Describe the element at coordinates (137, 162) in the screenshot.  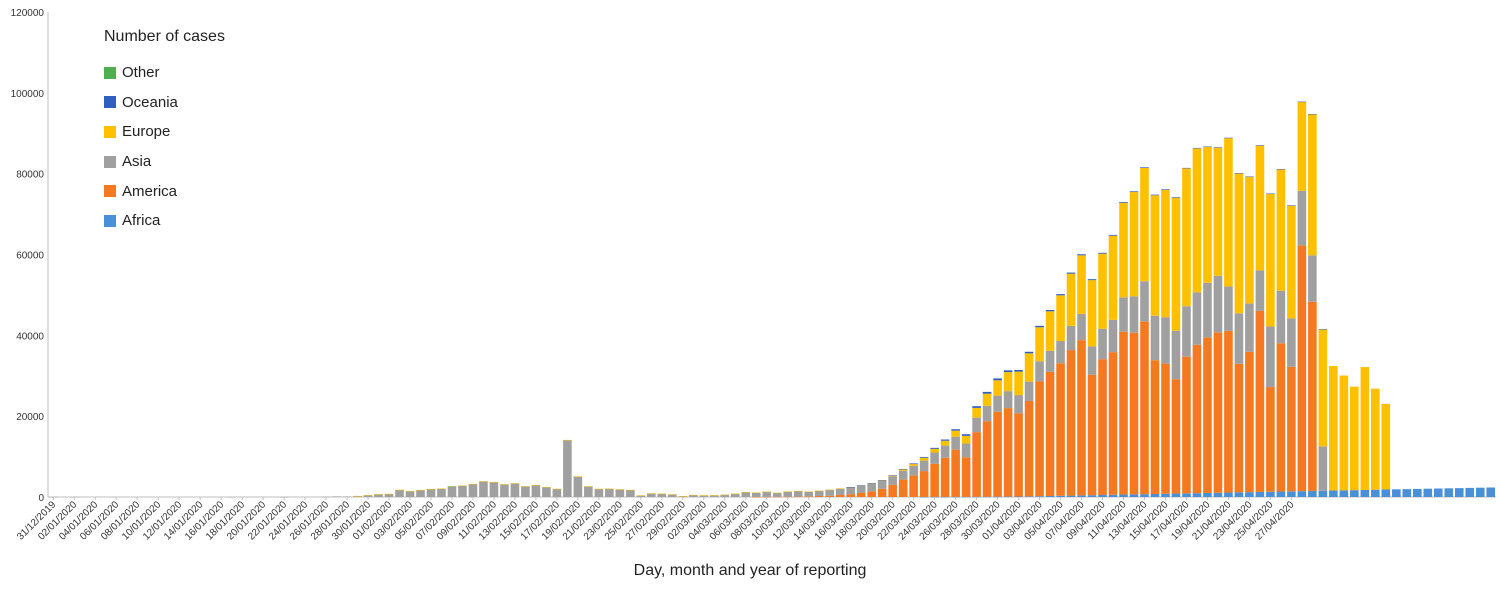
I see `legend-label-asia: Asia` at that location.